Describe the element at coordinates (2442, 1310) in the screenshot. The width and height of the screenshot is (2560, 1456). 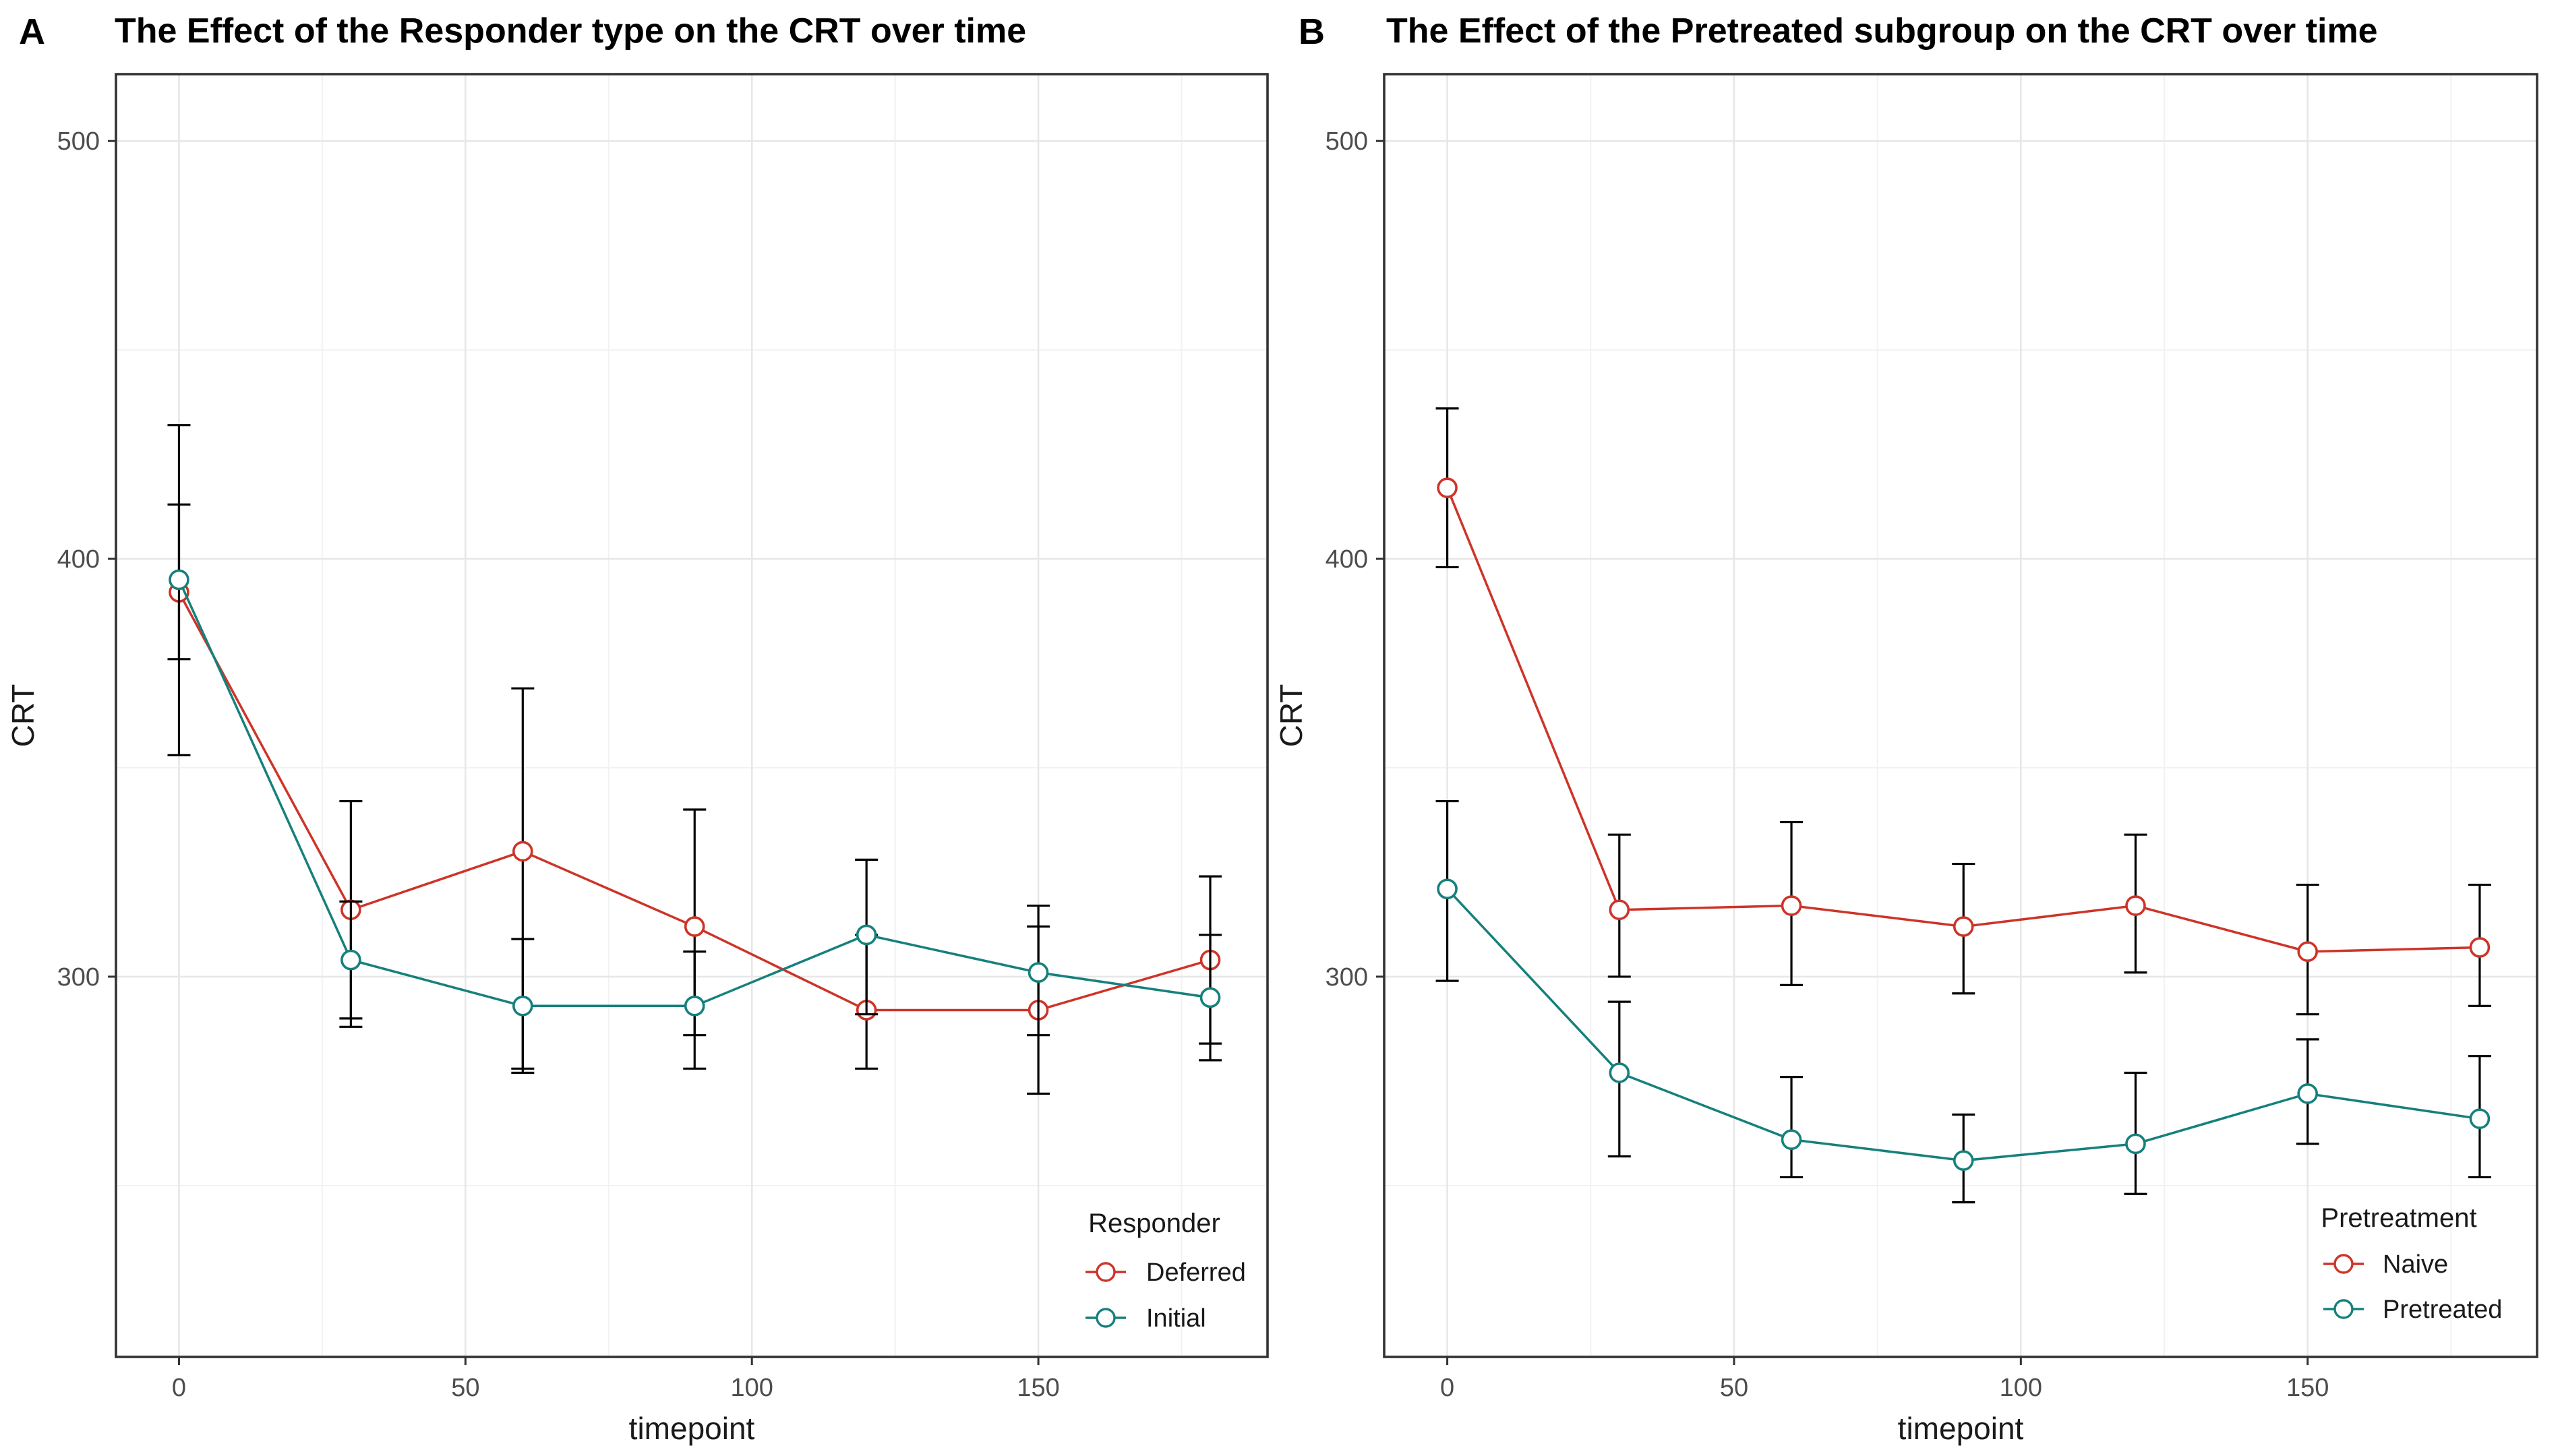
I see `legend-entry-label: Pretreated` at that location.